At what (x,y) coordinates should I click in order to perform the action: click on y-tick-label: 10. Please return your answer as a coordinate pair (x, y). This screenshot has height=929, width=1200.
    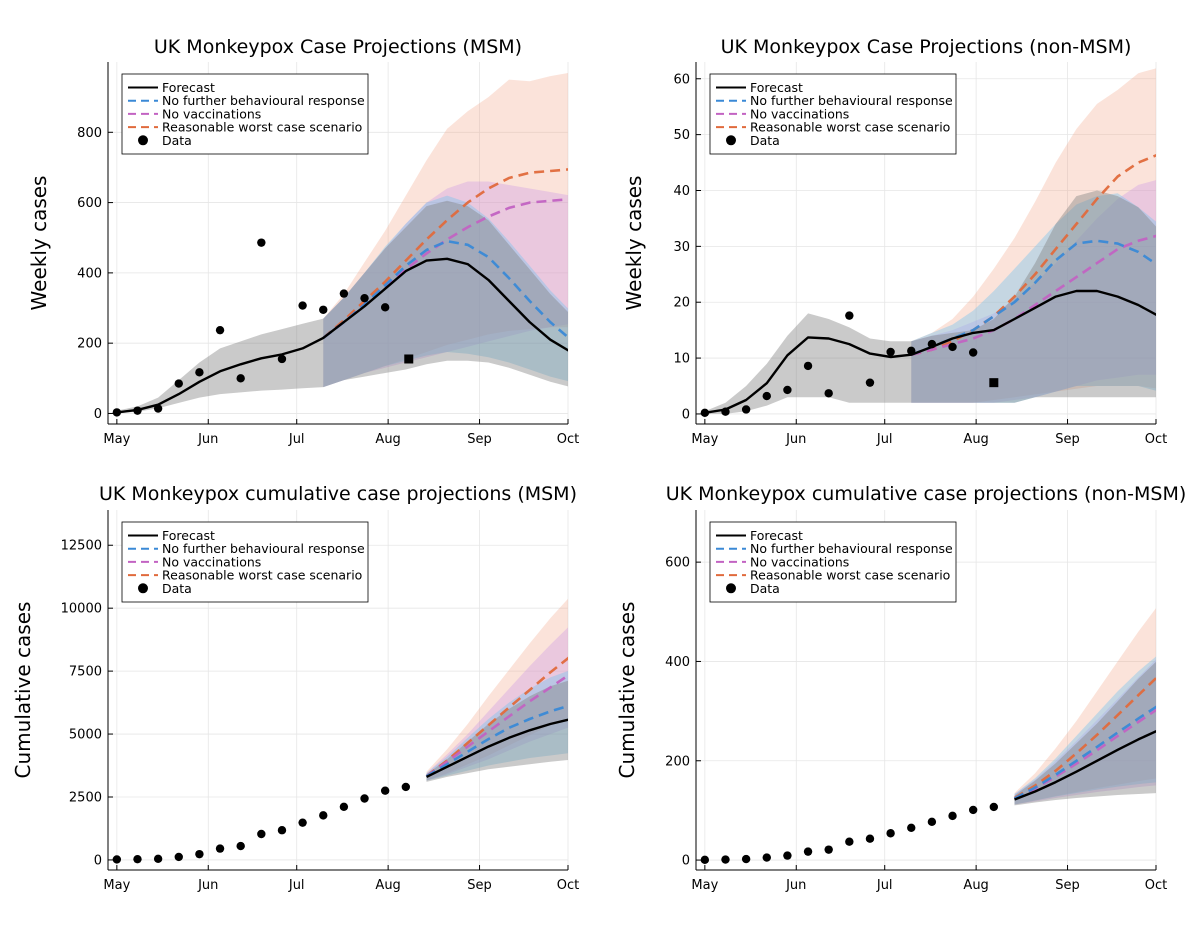
    Looking at the image, I should click on (681, 359).